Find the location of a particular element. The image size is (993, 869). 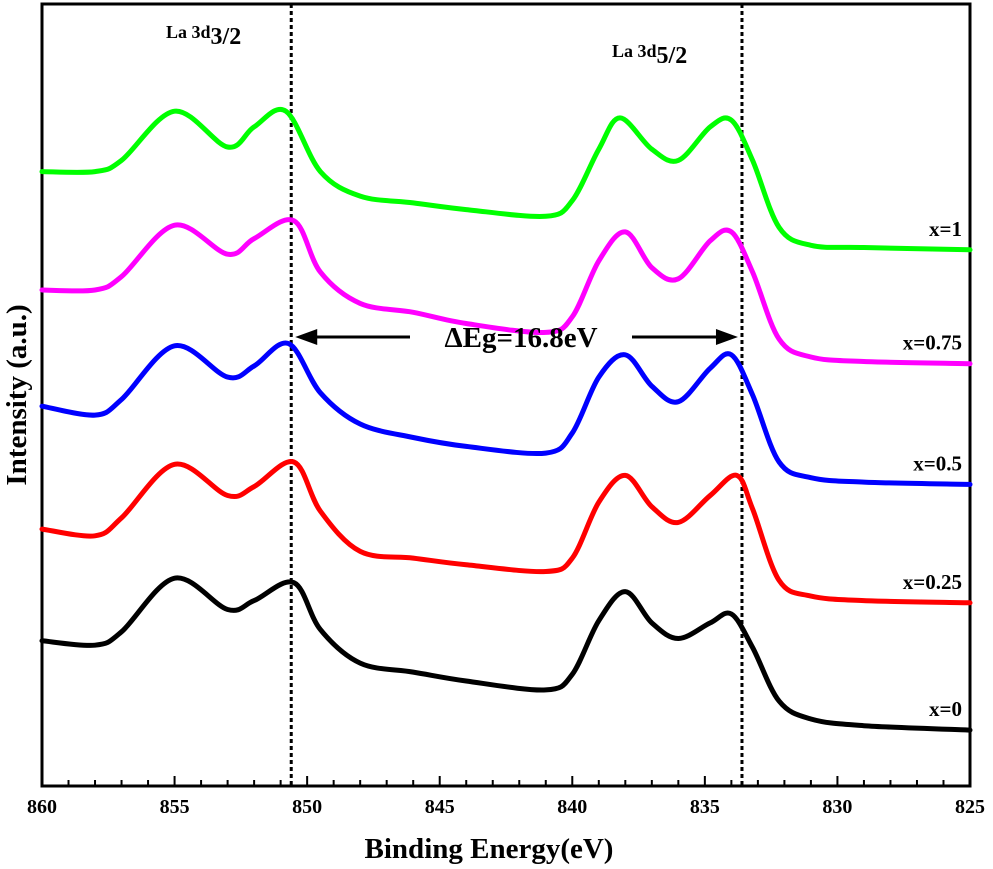

gap-annotation: ΔEg=16.8eV is located at coordinates (516, 338).